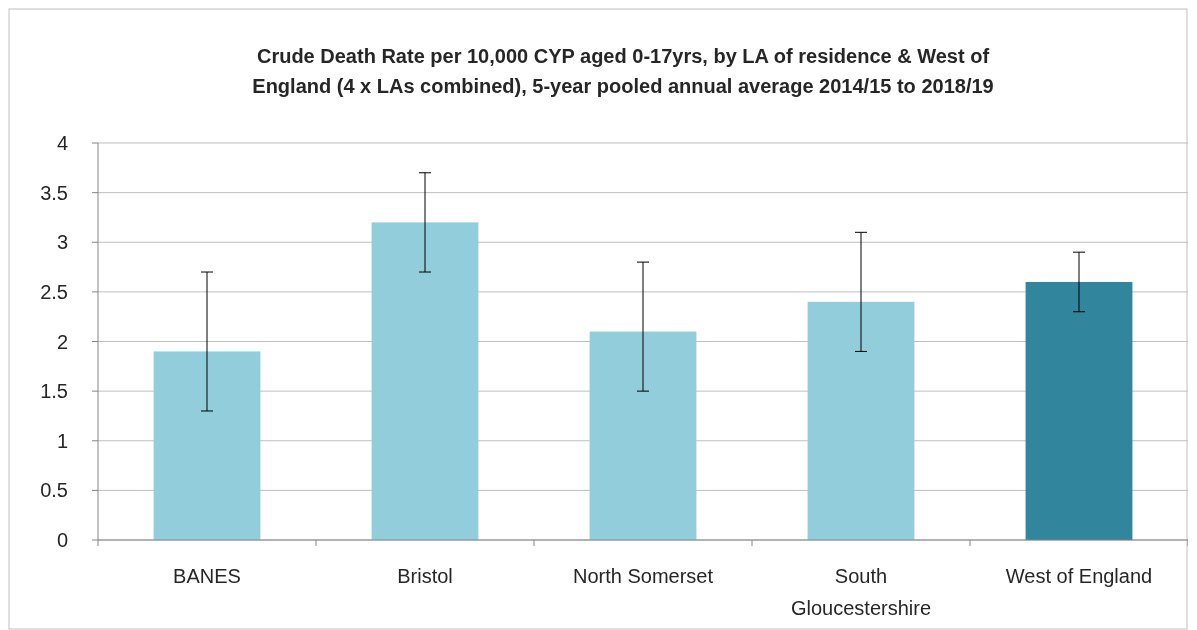 Image resolution: width=1197 pixels, height=630 pixels. What do you see at coordinates (62, 440) in the screenshot?
I see `y-tick-label: 1` at bounding box center [62, 440].